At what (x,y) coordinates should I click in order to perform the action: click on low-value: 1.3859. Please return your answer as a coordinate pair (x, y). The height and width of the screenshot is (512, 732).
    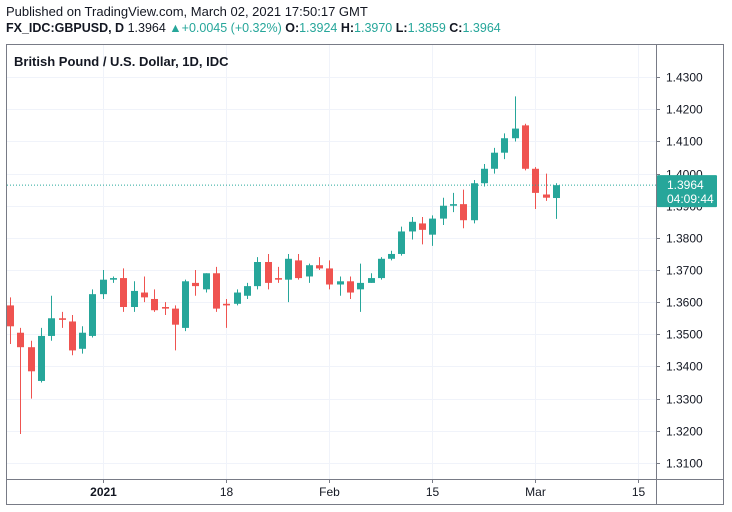
    Looking at the image, I should click on (426, 28).